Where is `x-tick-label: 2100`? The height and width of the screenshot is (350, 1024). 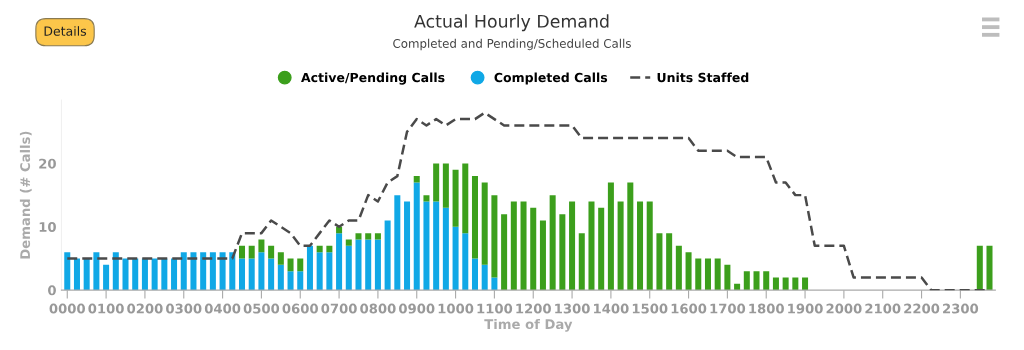
x-tick-label: 2100 is located at coordinates (883, 308).